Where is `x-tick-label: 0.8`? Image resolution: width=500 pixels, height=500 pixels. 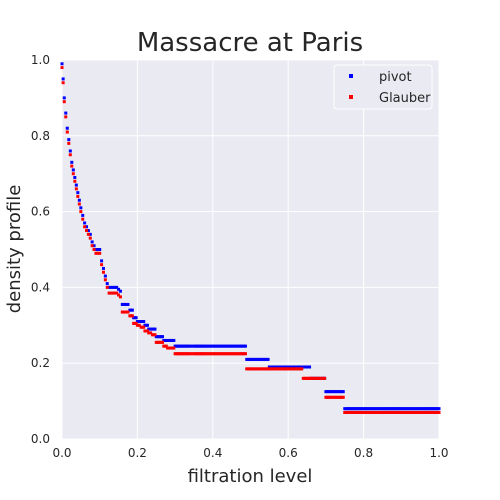 x-tick-label: 0.8 is located at coordinates (363, 453).